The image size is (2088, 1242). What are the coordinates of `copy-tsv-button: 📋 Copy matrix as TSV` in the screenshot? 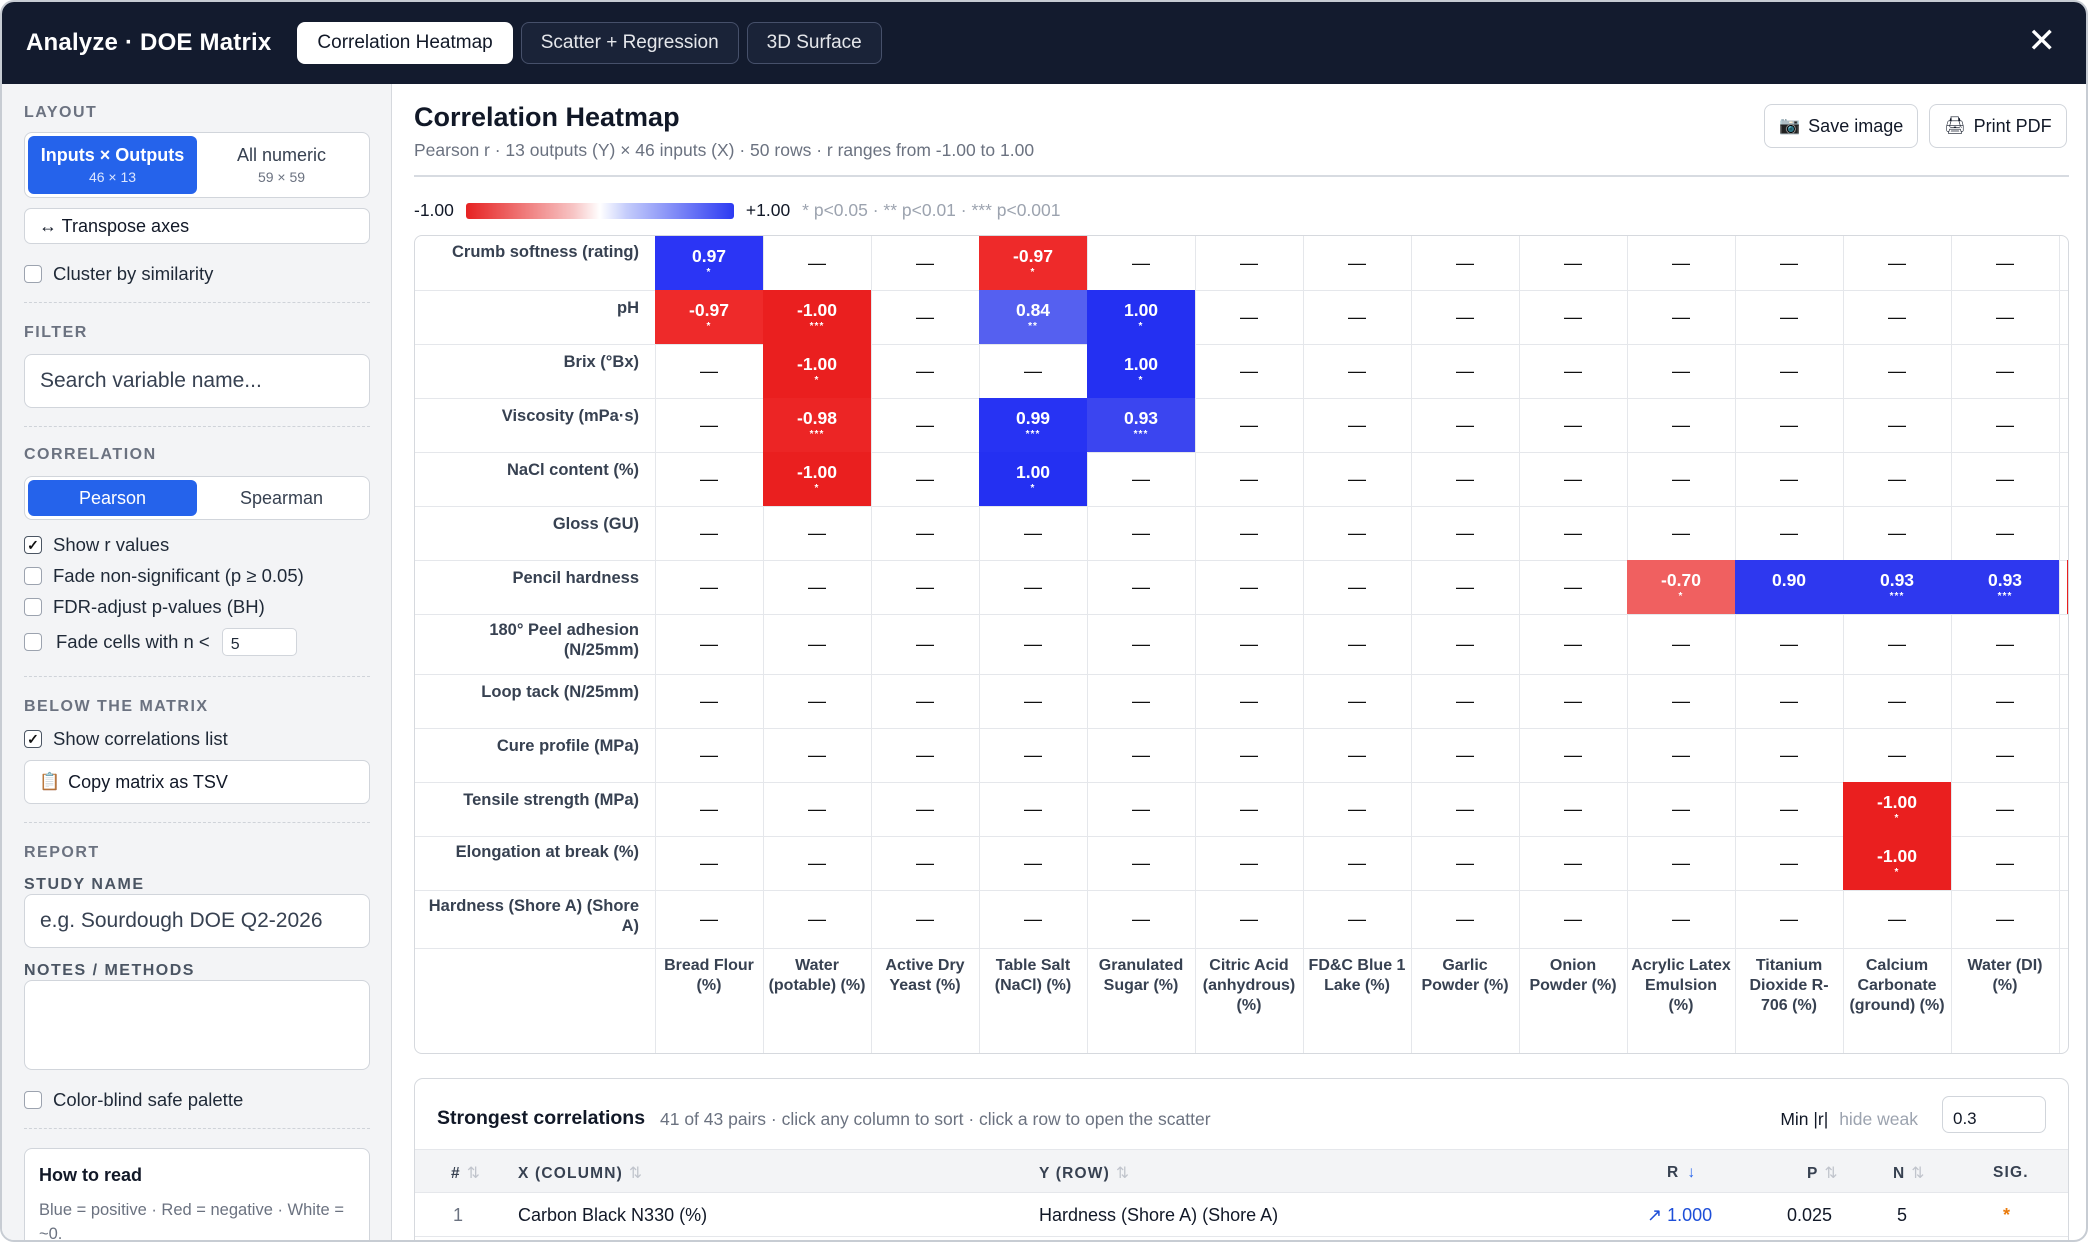 It's located at (197, 782).